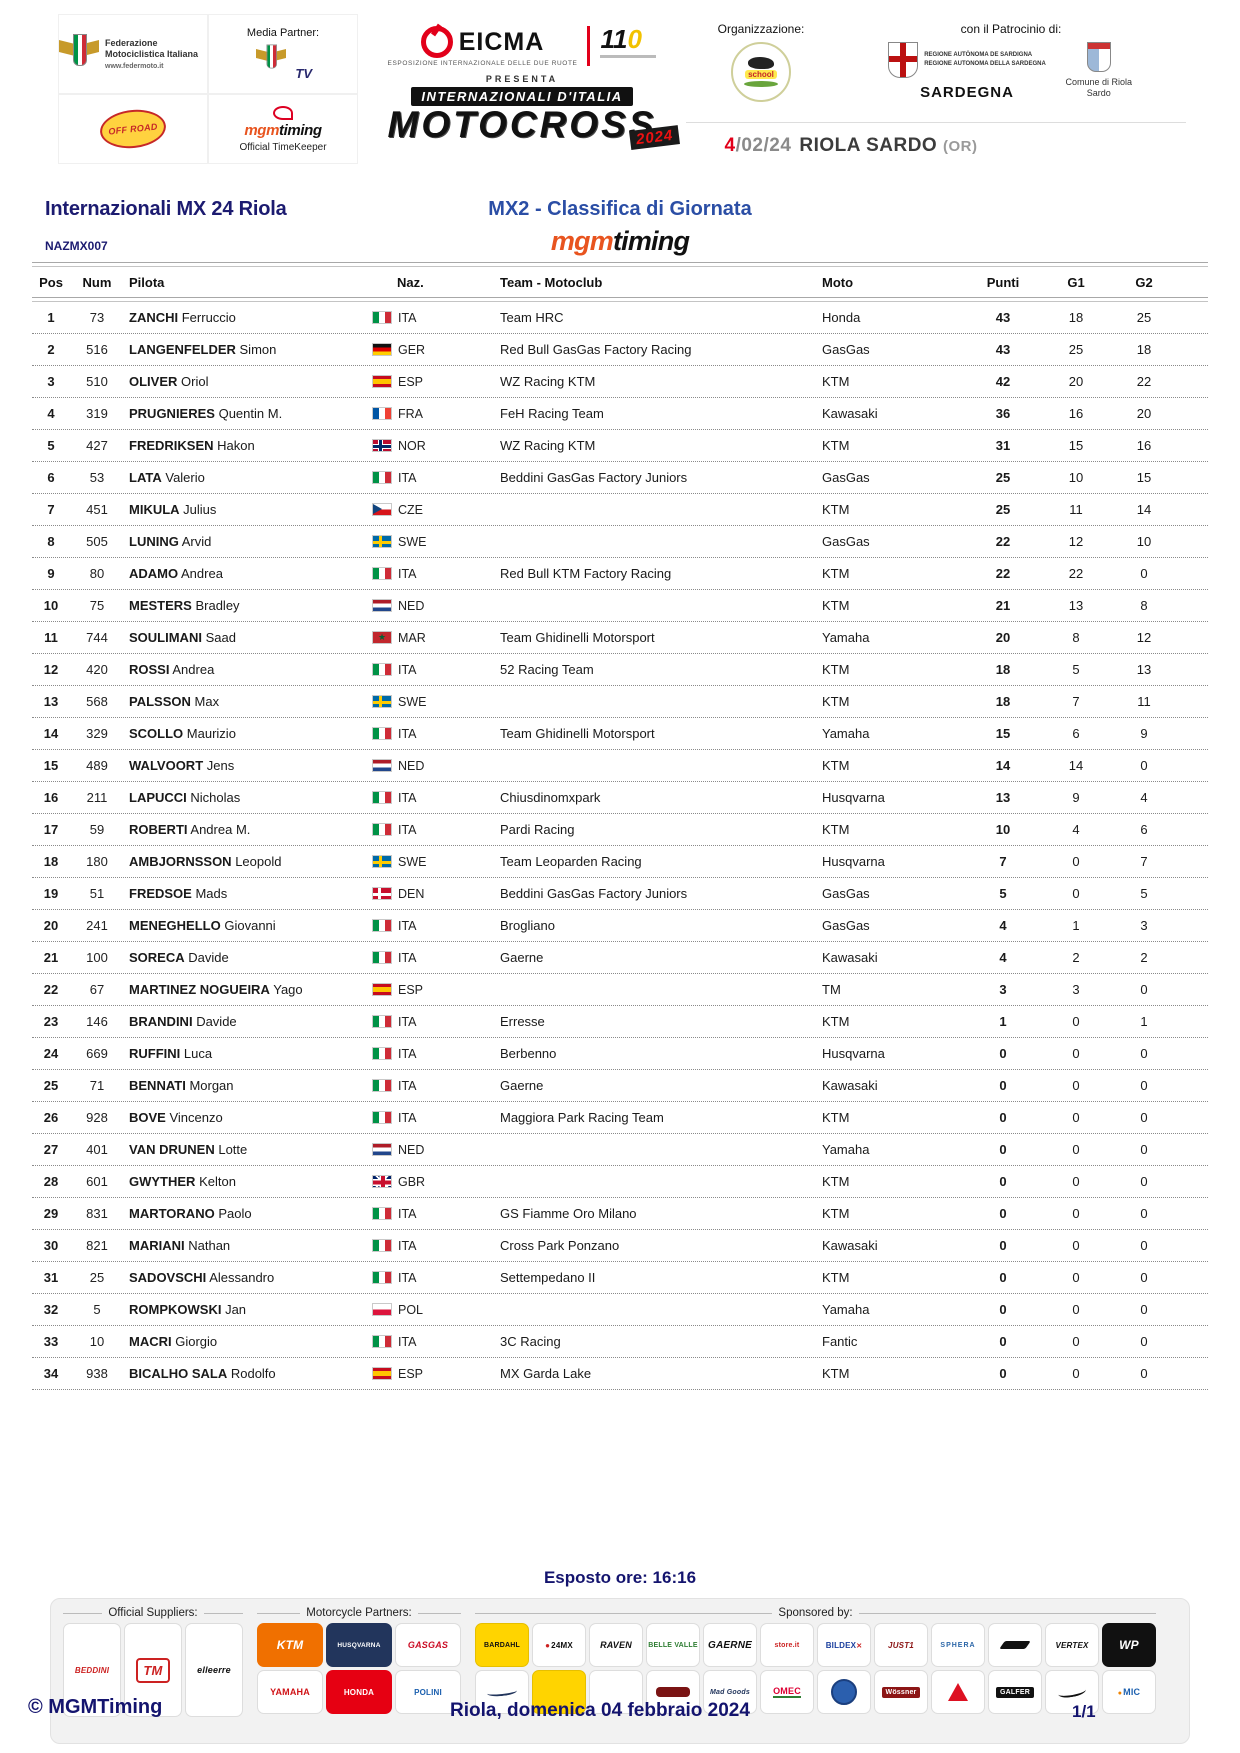 The height and width of the screenshot is (1753, 1240). What do you see at coordinates (846, 1149) in the screenshot?
I see `moto-cell: Yamaha` at bounding box center [846, 1149].